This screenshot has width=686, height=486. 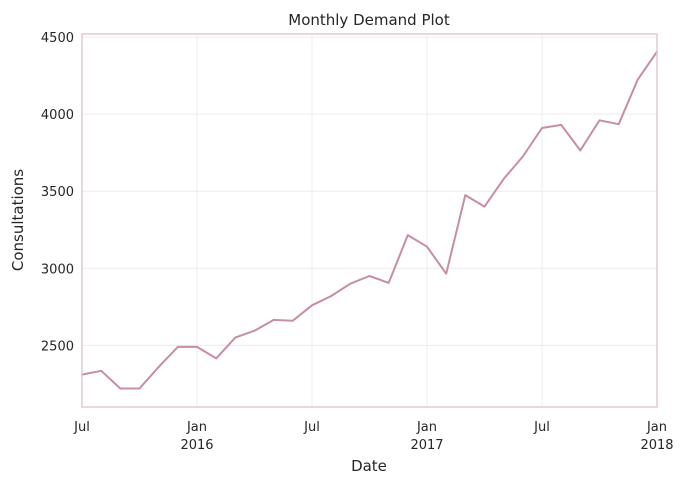 I want to click on y-tick-label: 4000, so click(x=57, y=115).